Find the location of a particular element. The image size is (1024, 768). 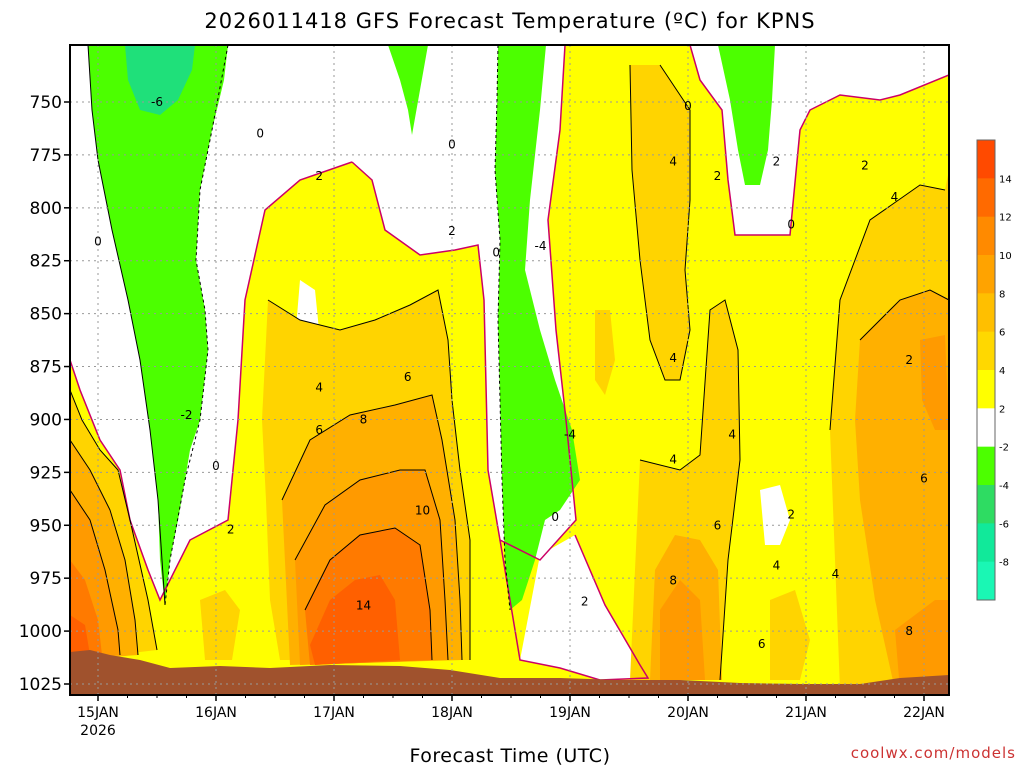

band-4-6-right1 is located at coordinates (660, 222).